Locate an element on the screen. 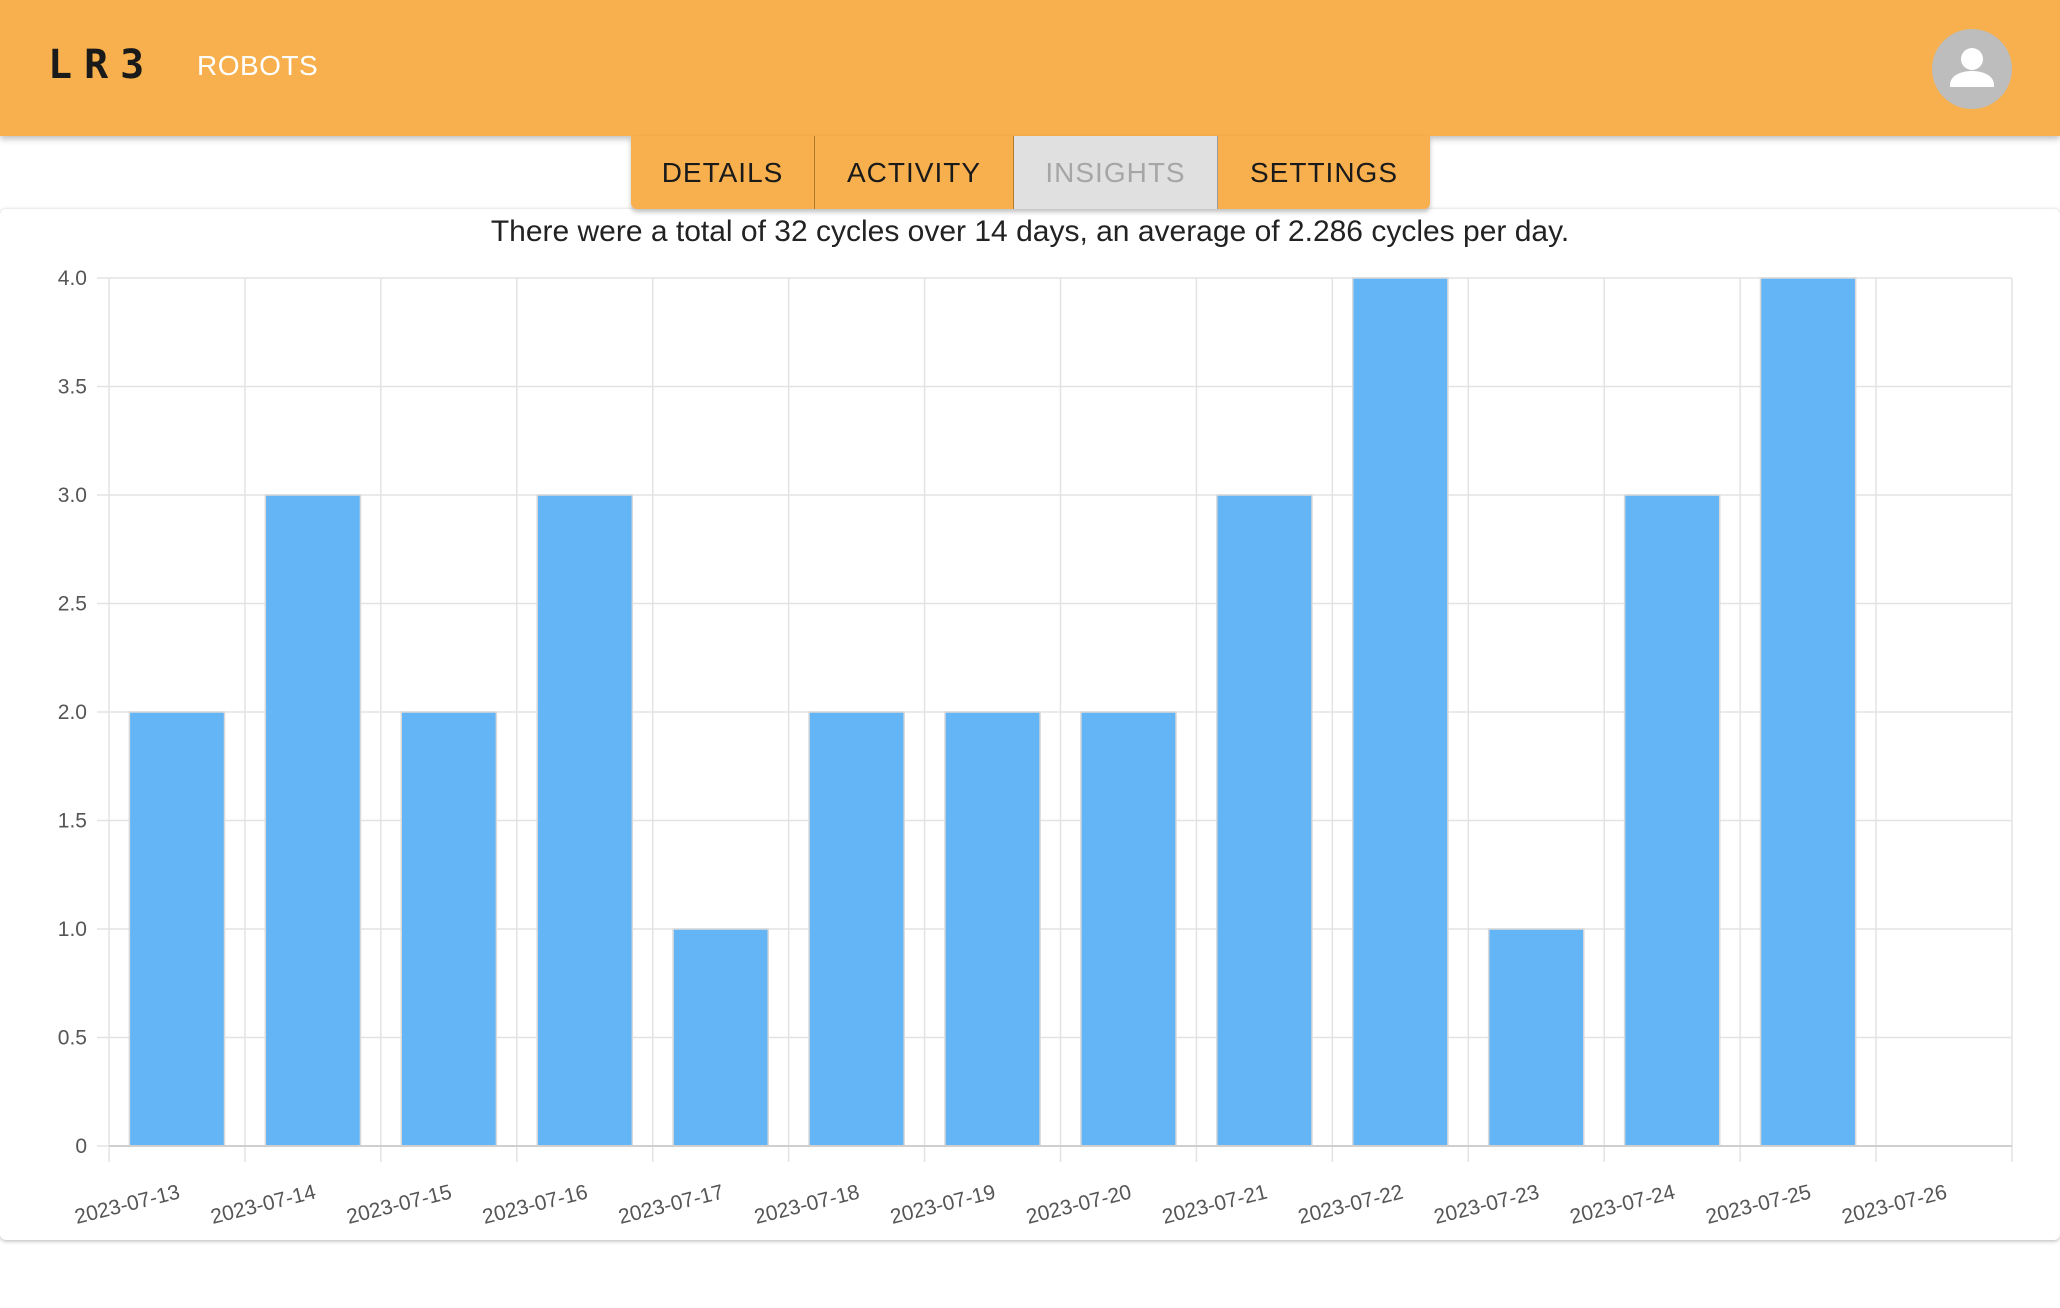 The image size is (2060, 1308). y-tick-label: 2.0 is located at coordinates (72, 712).